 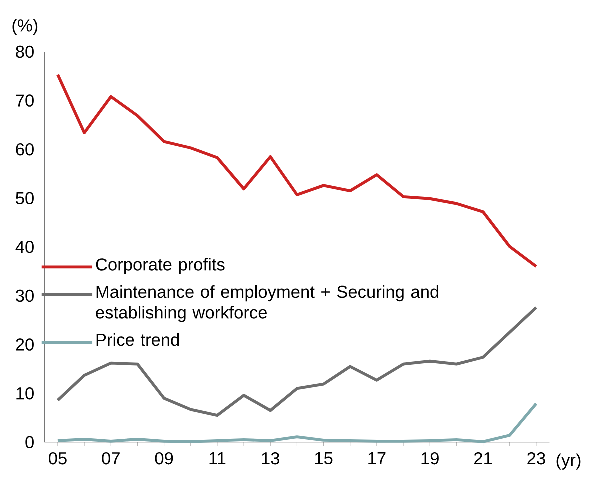 I want to click on x-tick-label: 23, so click(x=537, y=458).